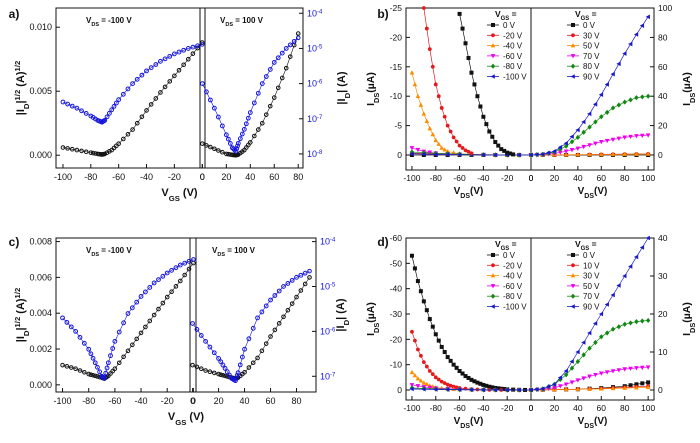 The image size is (700, 443). Describe the element at coordinates (89, 20) in the screenshot. I see `annotation-part: V` at that location.